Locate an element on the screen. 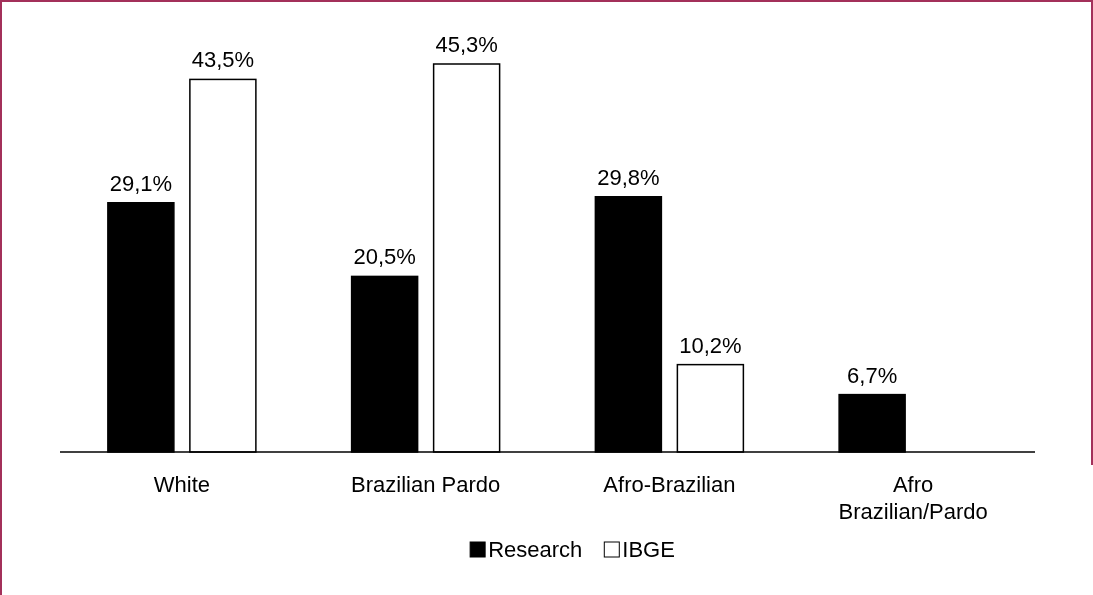  data-label: 20,5% is located at coordinates (384, 257).